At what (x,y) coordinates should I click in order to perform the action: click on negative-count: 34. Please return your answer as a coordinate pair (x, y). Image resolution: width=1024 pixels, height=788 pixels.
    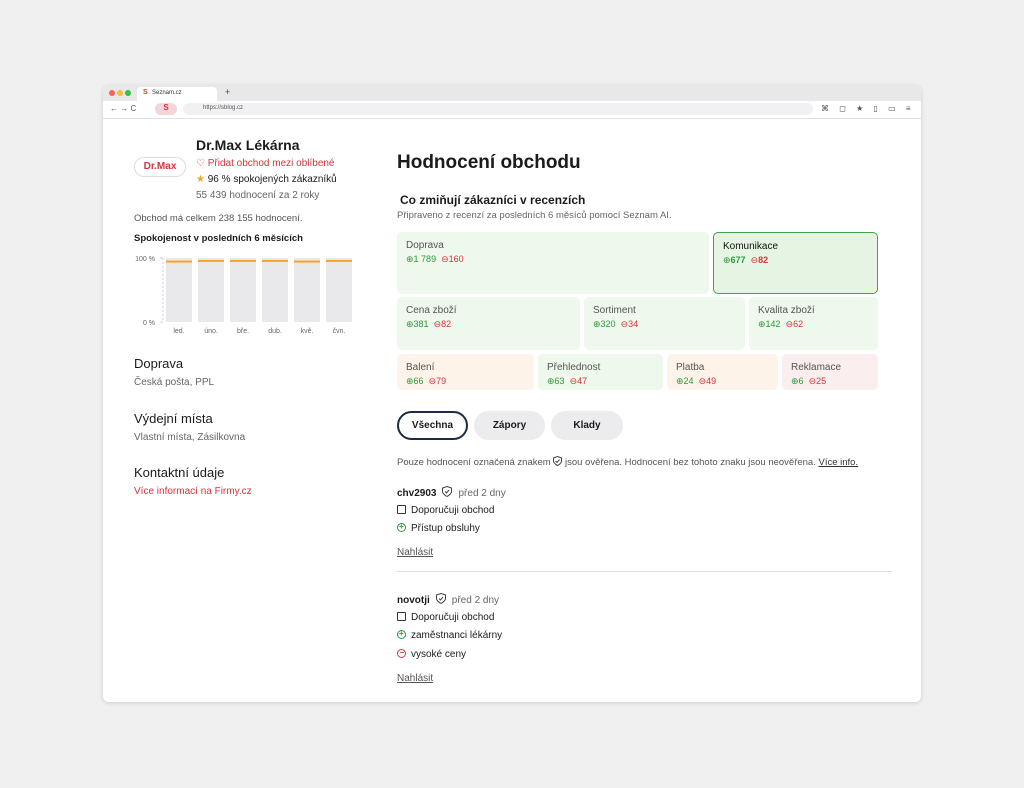
    Looking at the image, I should click on (633, 324).